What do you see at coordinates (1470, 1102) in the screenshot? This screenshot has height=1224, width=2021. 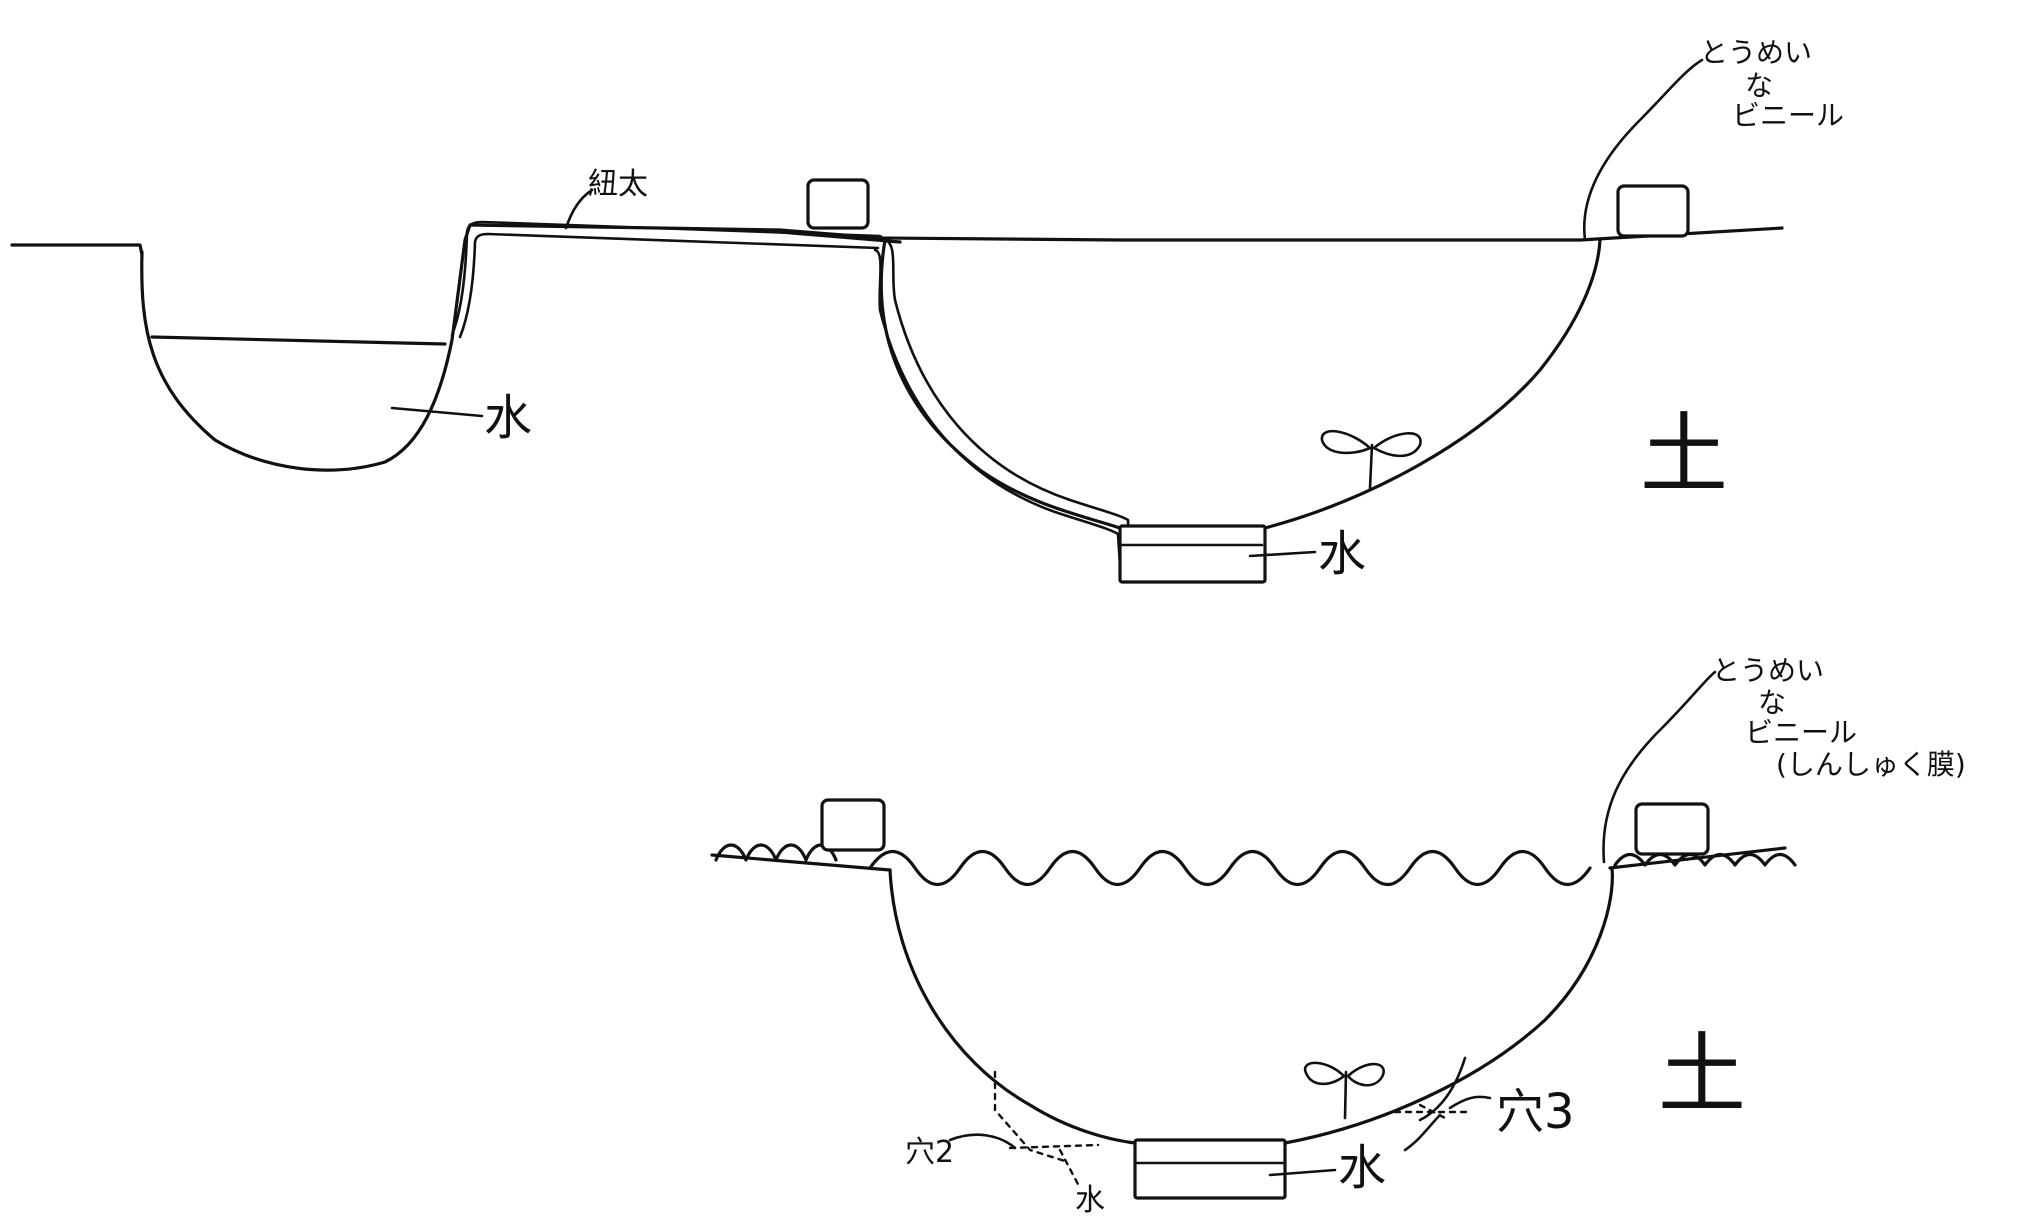 I see `bottom-hole3-leader` at bounding box center [1470, 1102].